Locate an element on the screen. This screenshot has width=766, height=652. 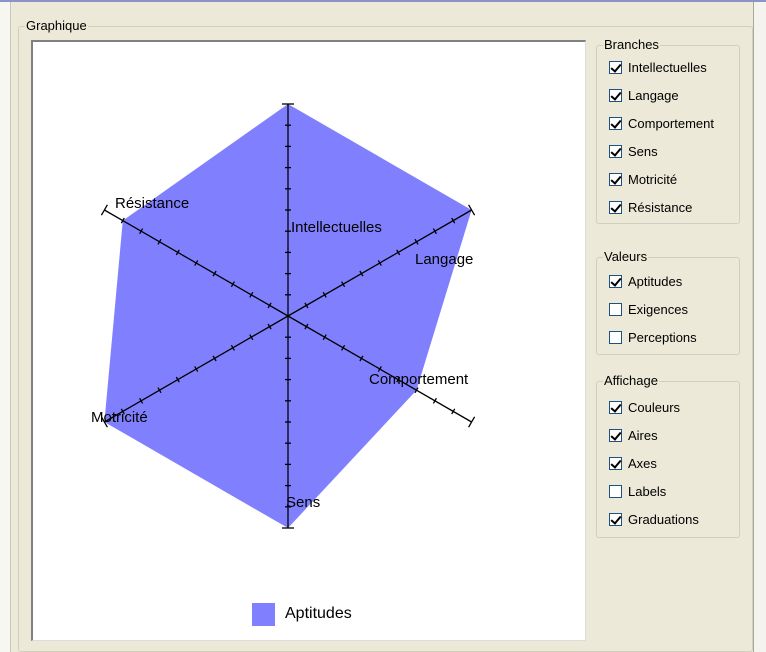
window-top-border is located at coordinates (383, 1).